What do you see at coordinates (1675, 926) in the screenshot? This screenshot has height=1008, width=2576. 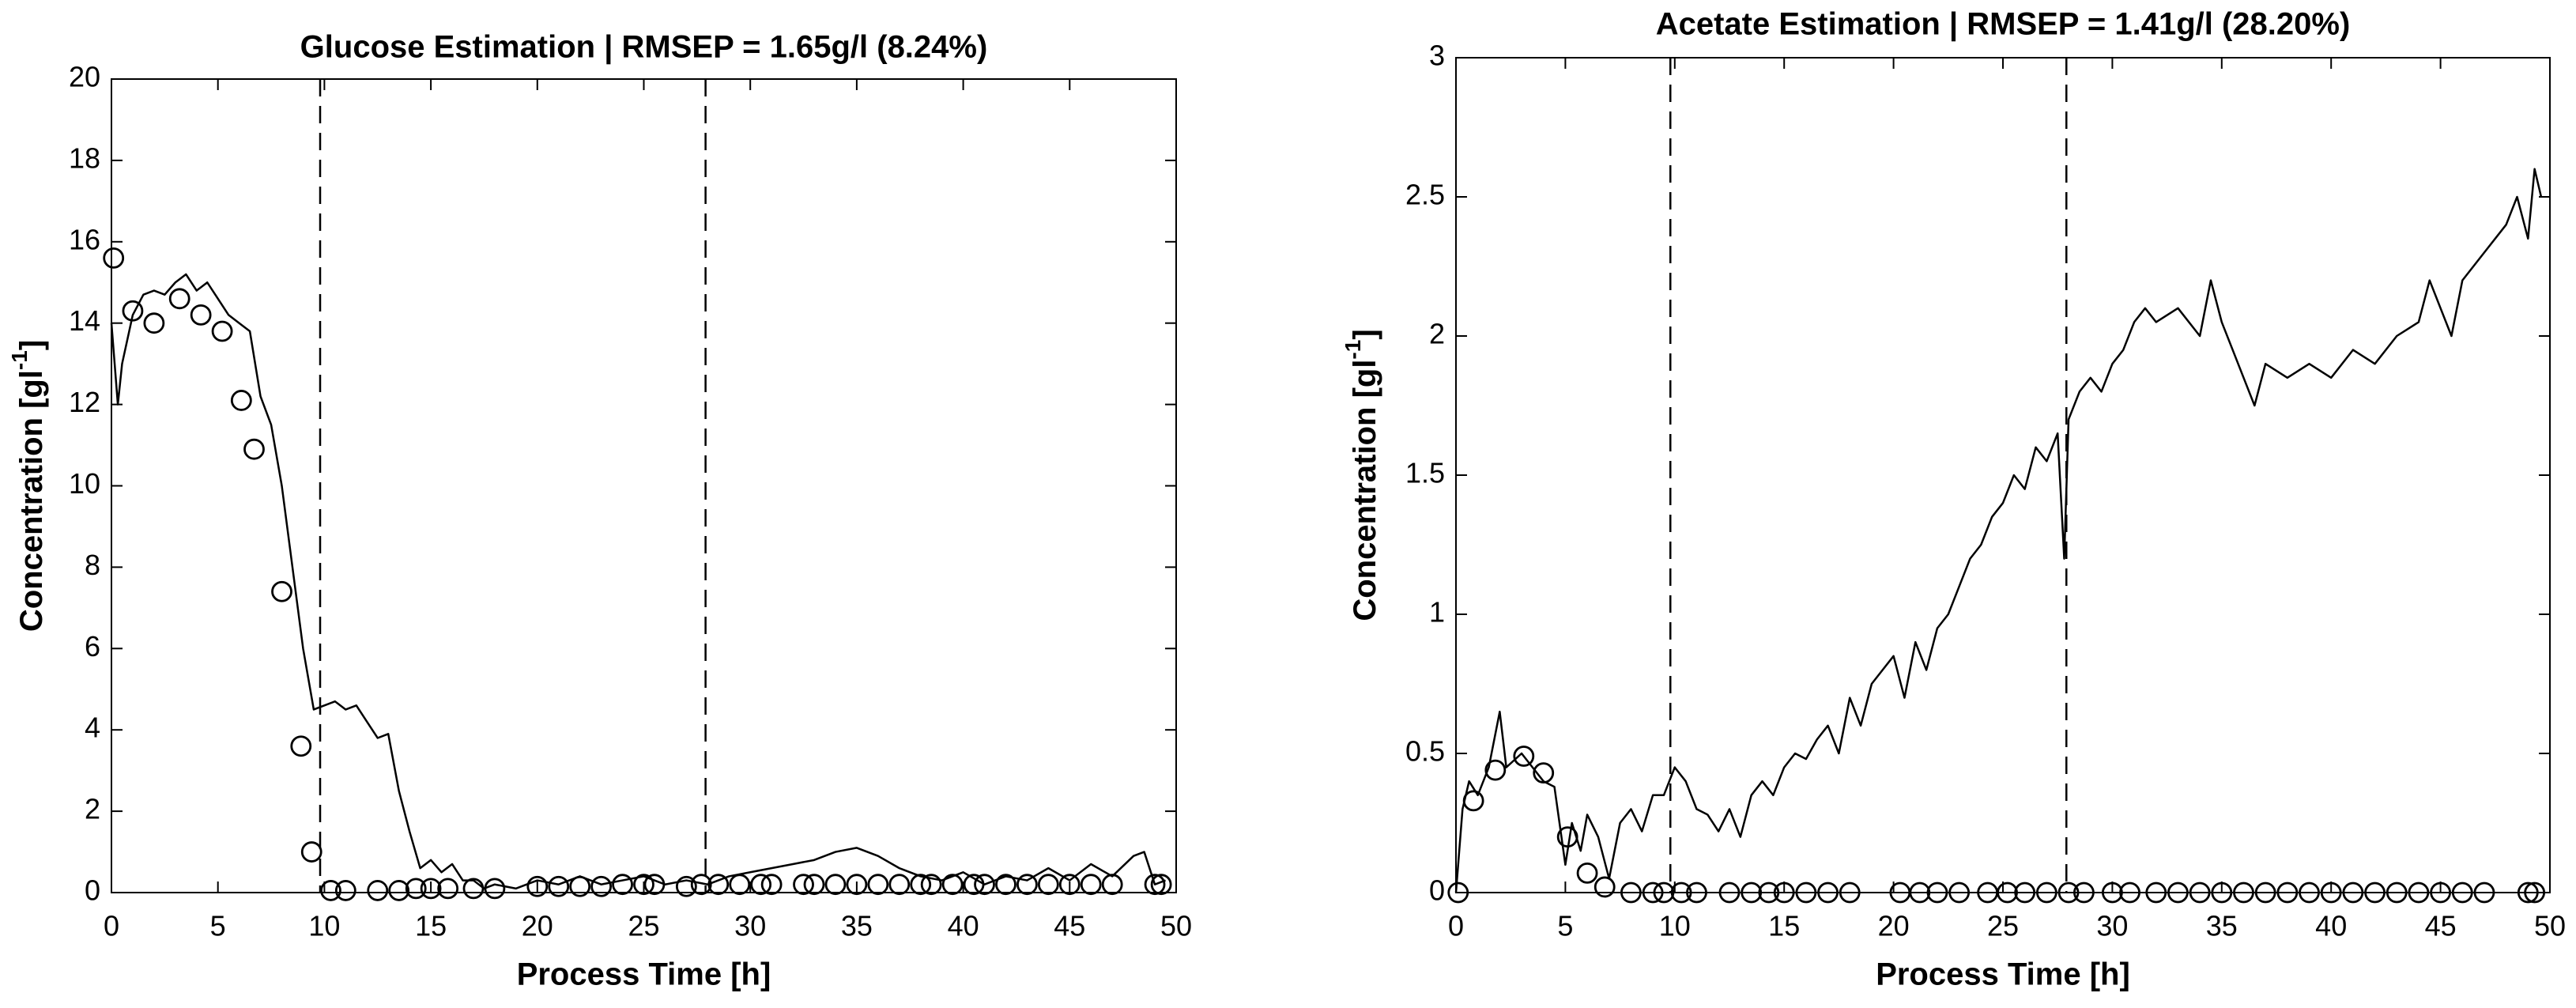 I see `x-tick-label: 10` at bounding box center [1675, 926].